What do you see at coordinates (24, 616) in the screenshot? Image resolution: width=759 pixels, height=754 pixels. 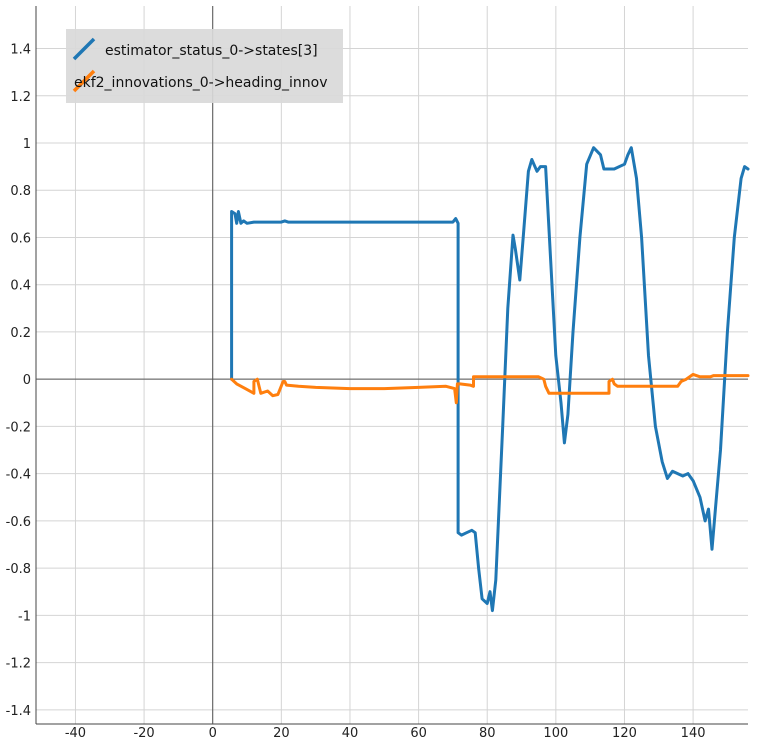 I see `y-tick-label: -1` at bounding box center [24, 616].